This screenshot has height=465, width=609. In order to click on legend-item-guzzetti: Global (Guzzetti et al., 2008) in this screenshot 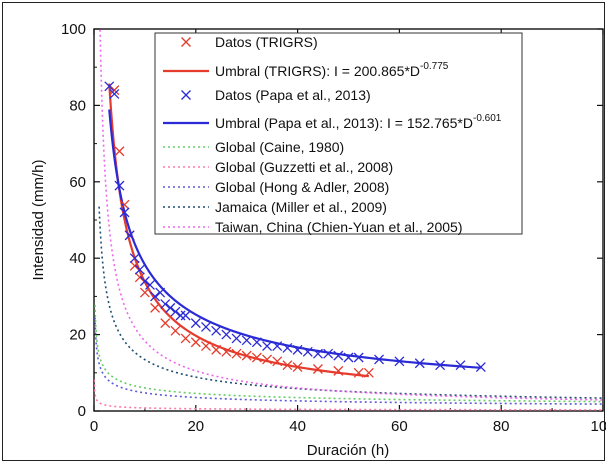, I will do `click(278, 167)`.